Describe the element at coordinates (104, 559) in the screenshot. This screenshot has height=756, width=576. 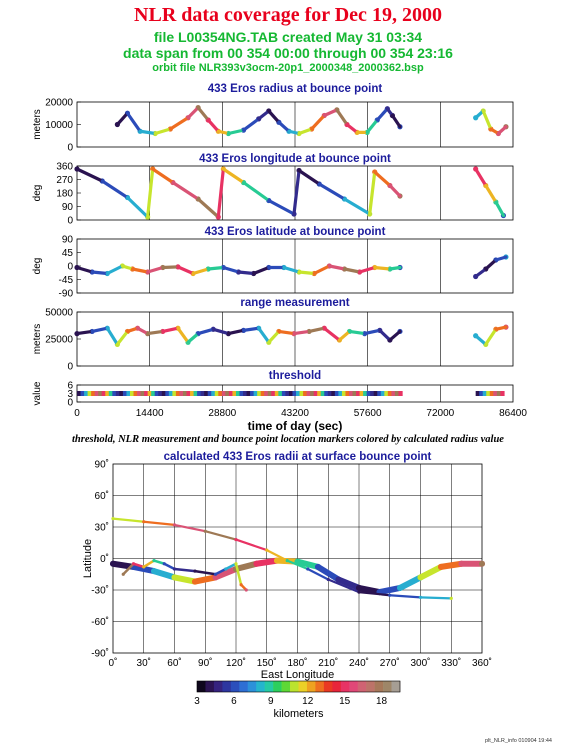
I see `map-y-tick-label: 0˚` at that location.